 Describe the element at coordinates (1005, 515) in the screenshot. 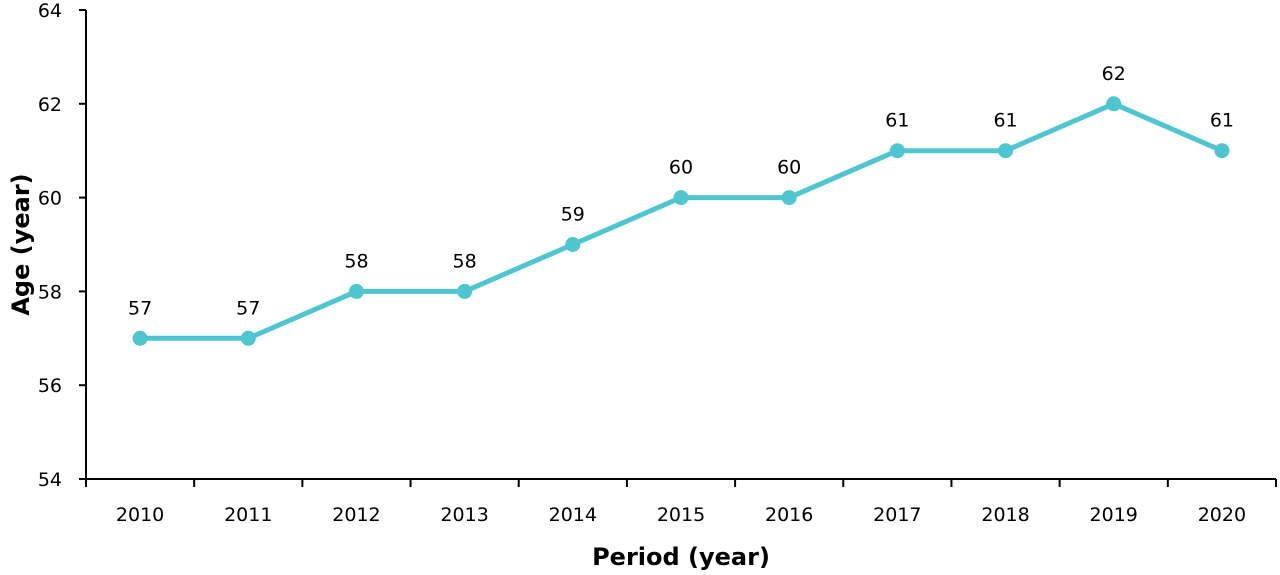

I see `x-tick-label: 2018` at that location.